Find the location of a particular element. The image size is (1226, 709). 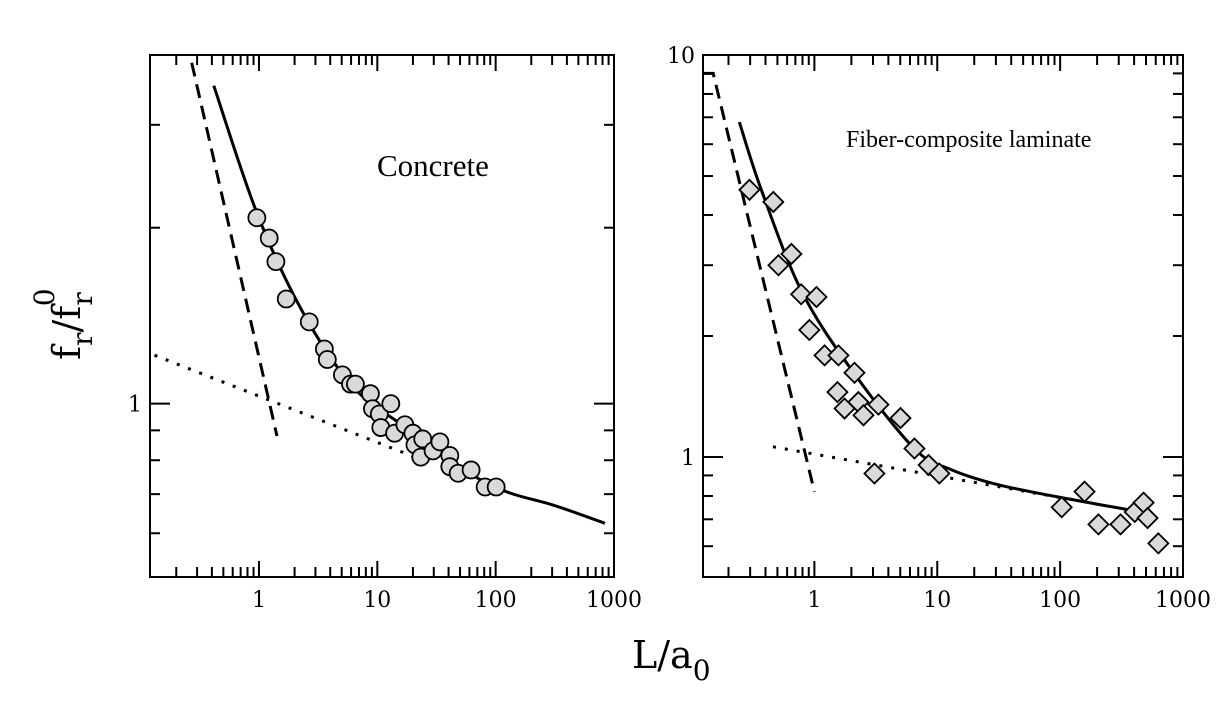

panel-concrete-tick-labels: 1 10 100 1000 1 is located at coordinates (385, 503).